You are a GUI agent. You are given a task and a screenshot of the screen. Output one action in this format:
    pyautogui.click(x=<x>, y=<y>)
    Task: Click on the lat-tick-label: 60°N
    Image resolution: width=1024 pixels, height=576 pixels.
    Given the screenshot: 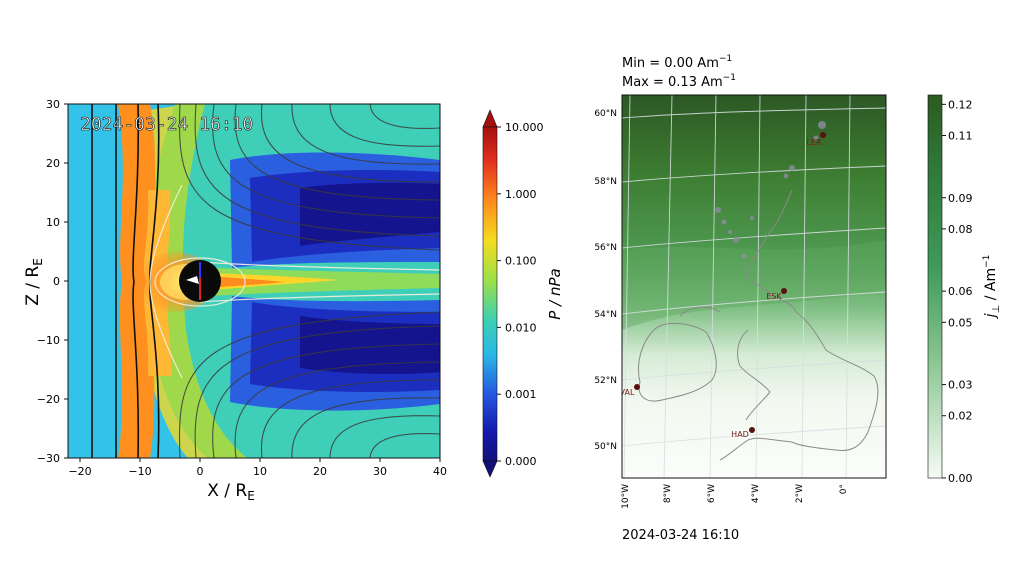 What is the action you would take?
    pyautogui.click(x=605, y=114)
    